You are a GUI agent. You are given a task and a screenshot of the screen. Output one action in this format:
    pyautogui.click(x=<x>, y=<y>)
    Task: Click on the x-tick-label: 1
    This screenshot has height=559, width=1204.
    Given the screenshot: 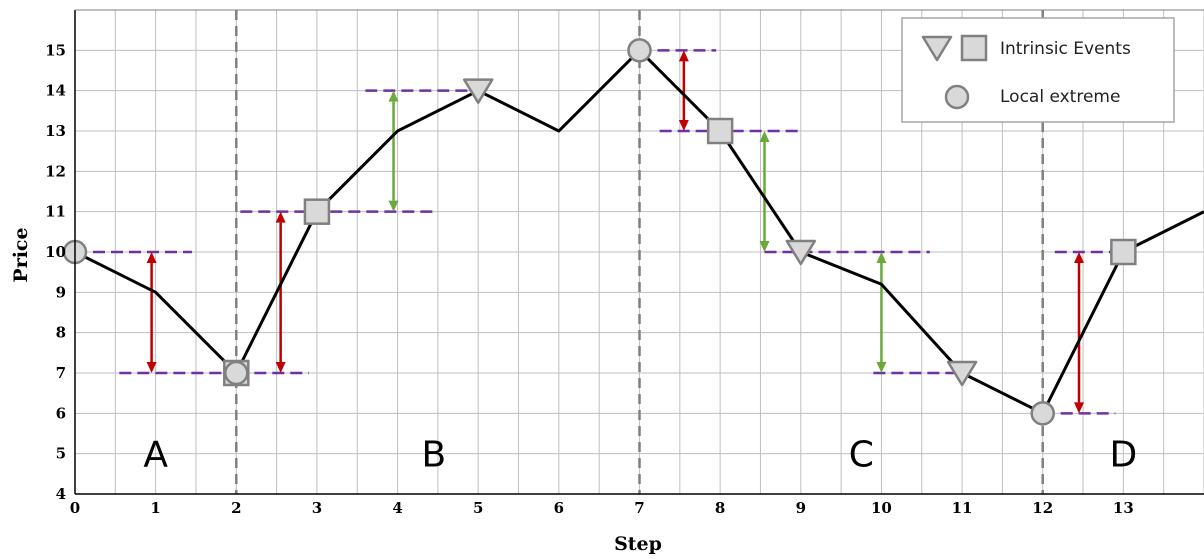 What is the action you would take?
    pyautogui.click(x=155, y=508)
    